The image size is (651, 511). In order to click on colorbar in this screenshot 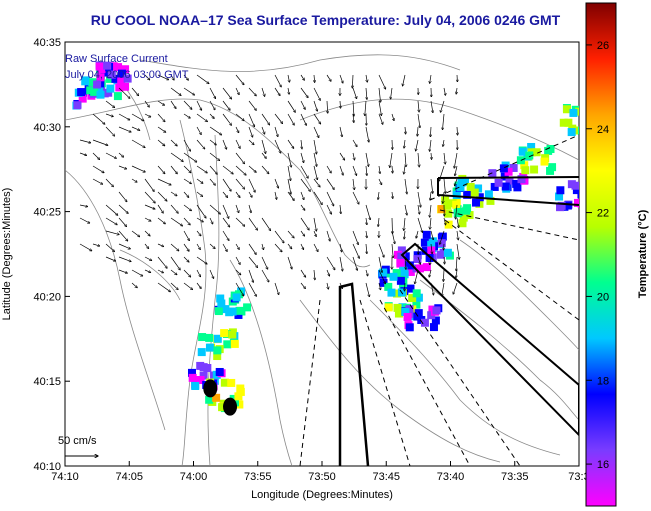, I will do `click(601, 254)`.